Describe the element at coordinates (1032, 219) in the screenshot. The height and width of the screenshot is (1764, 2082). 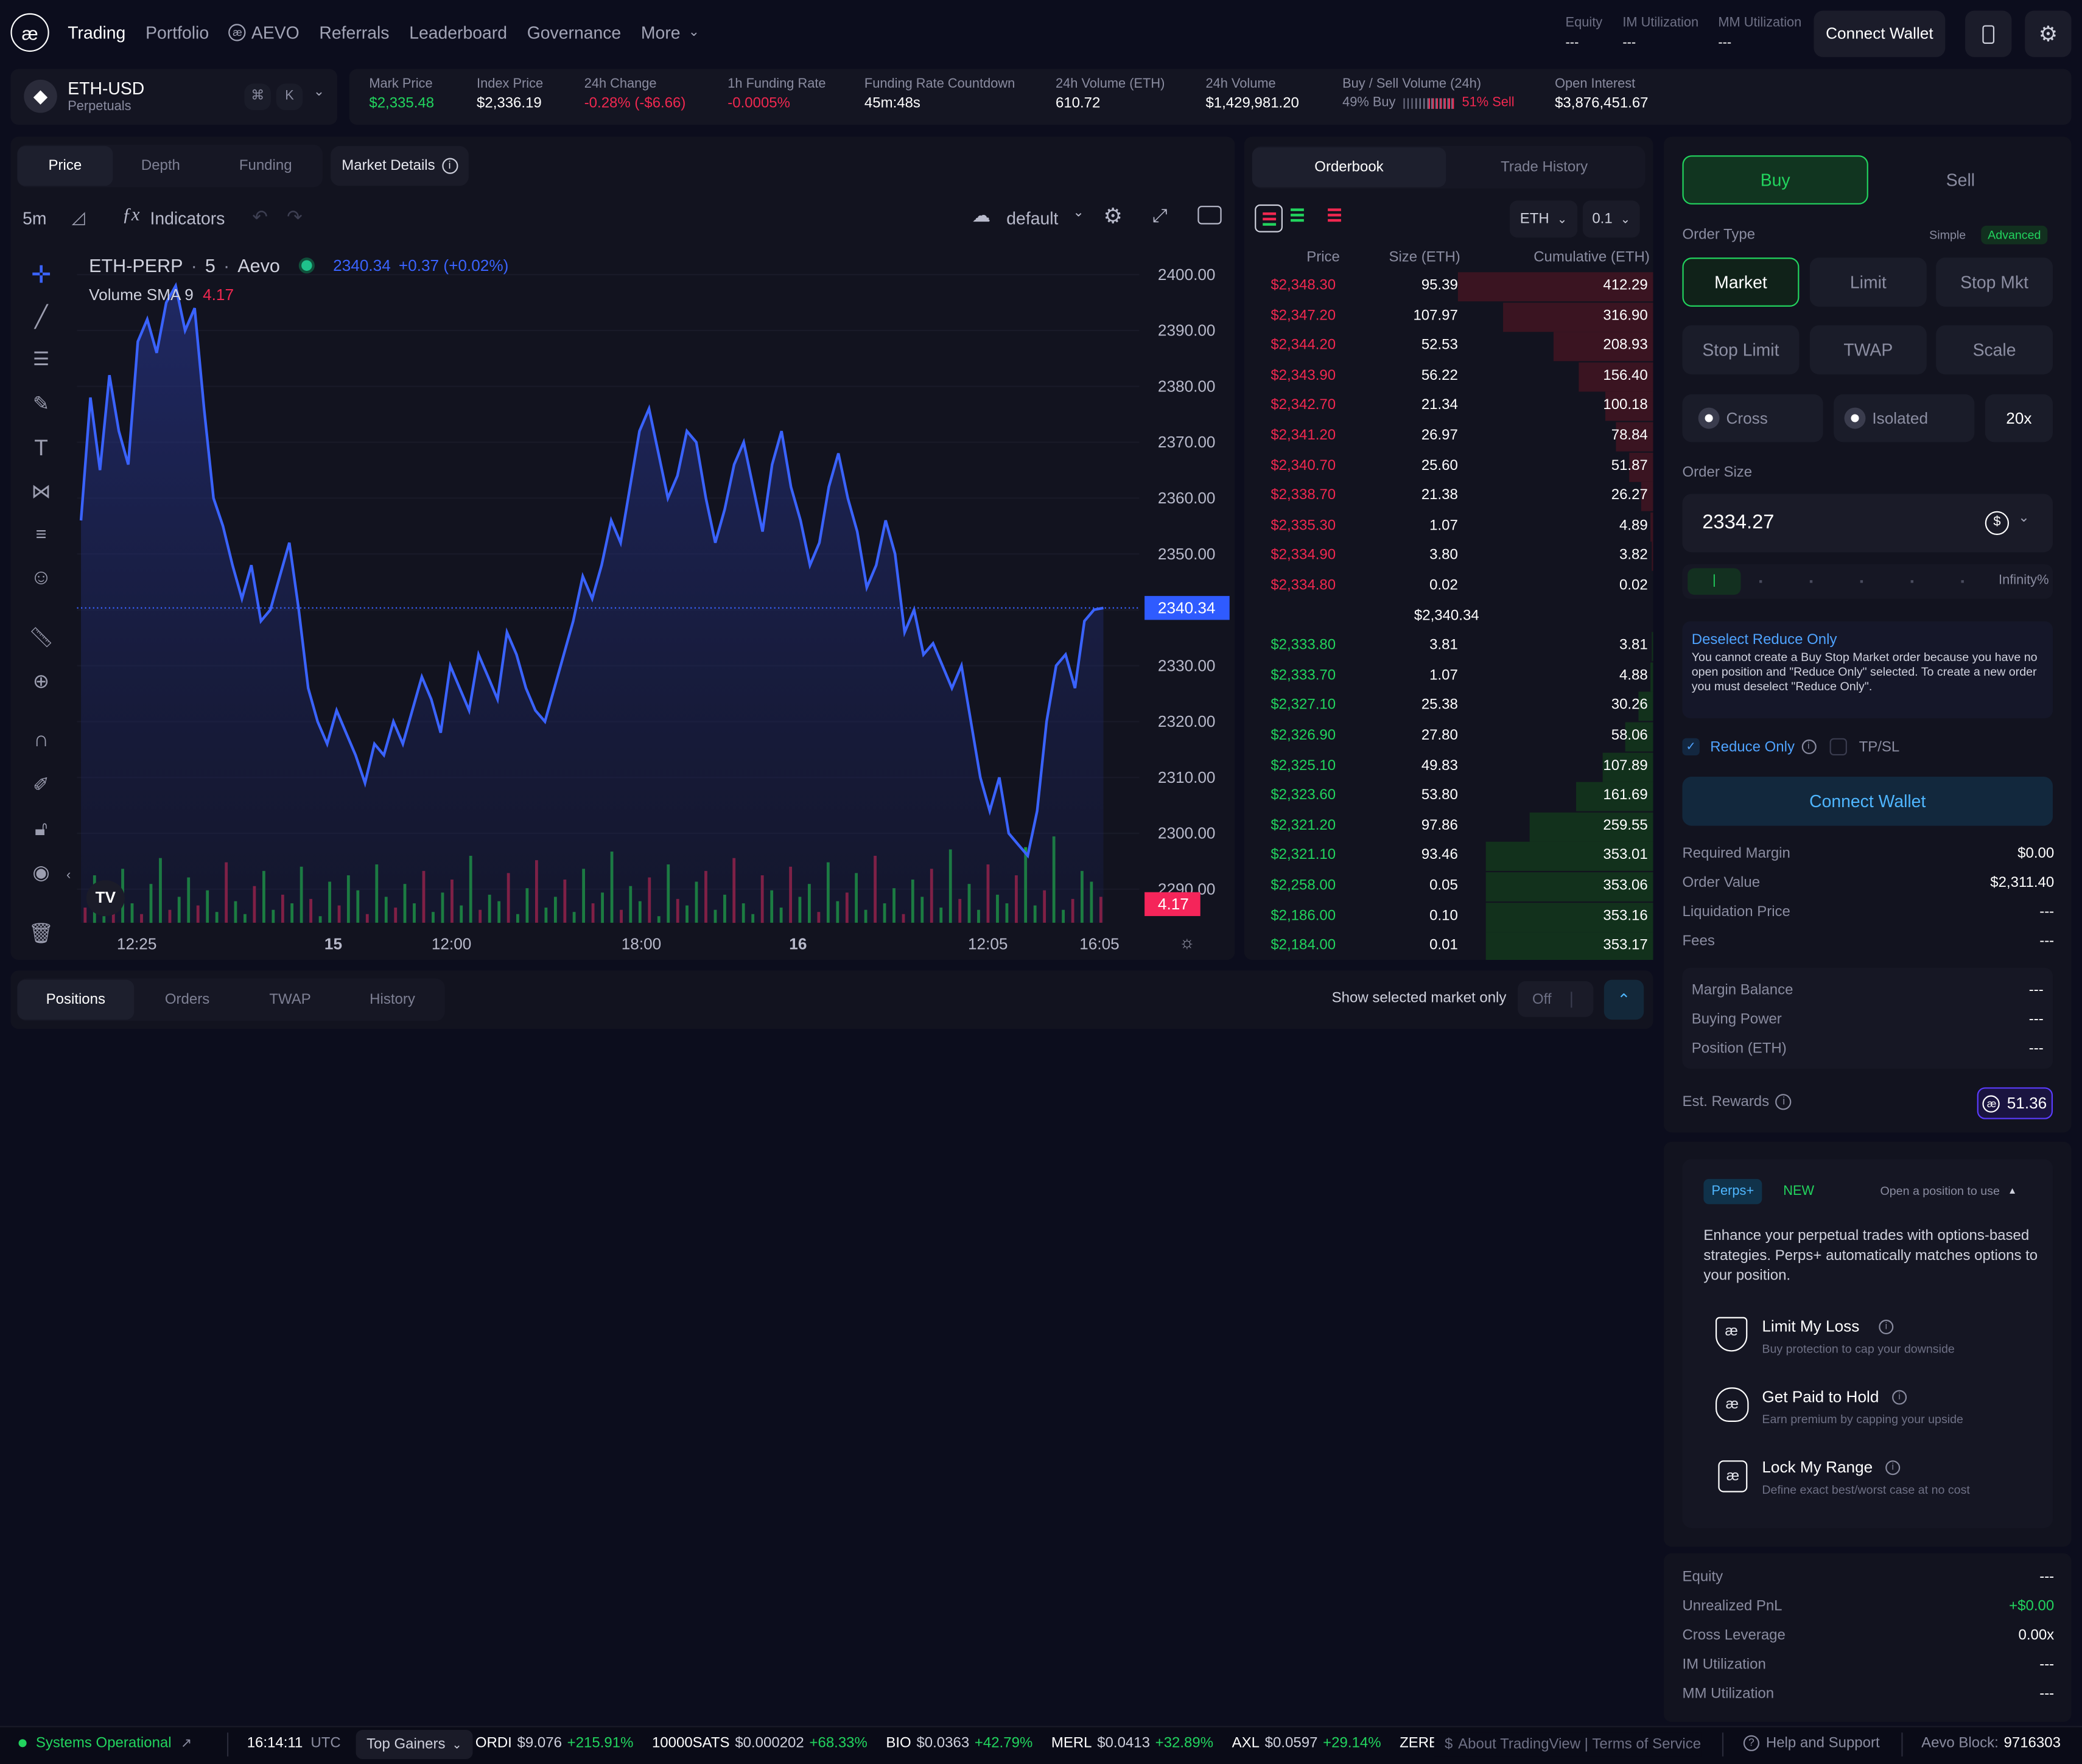
I see `layout-template: default` at that location.